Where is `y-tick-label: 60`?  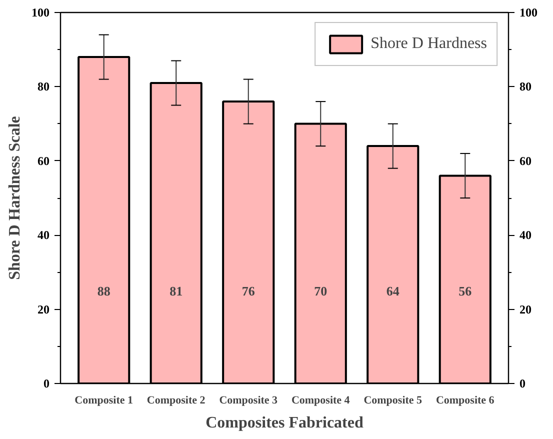
y-tick-label: 60 is located at coordinates (44, 161).